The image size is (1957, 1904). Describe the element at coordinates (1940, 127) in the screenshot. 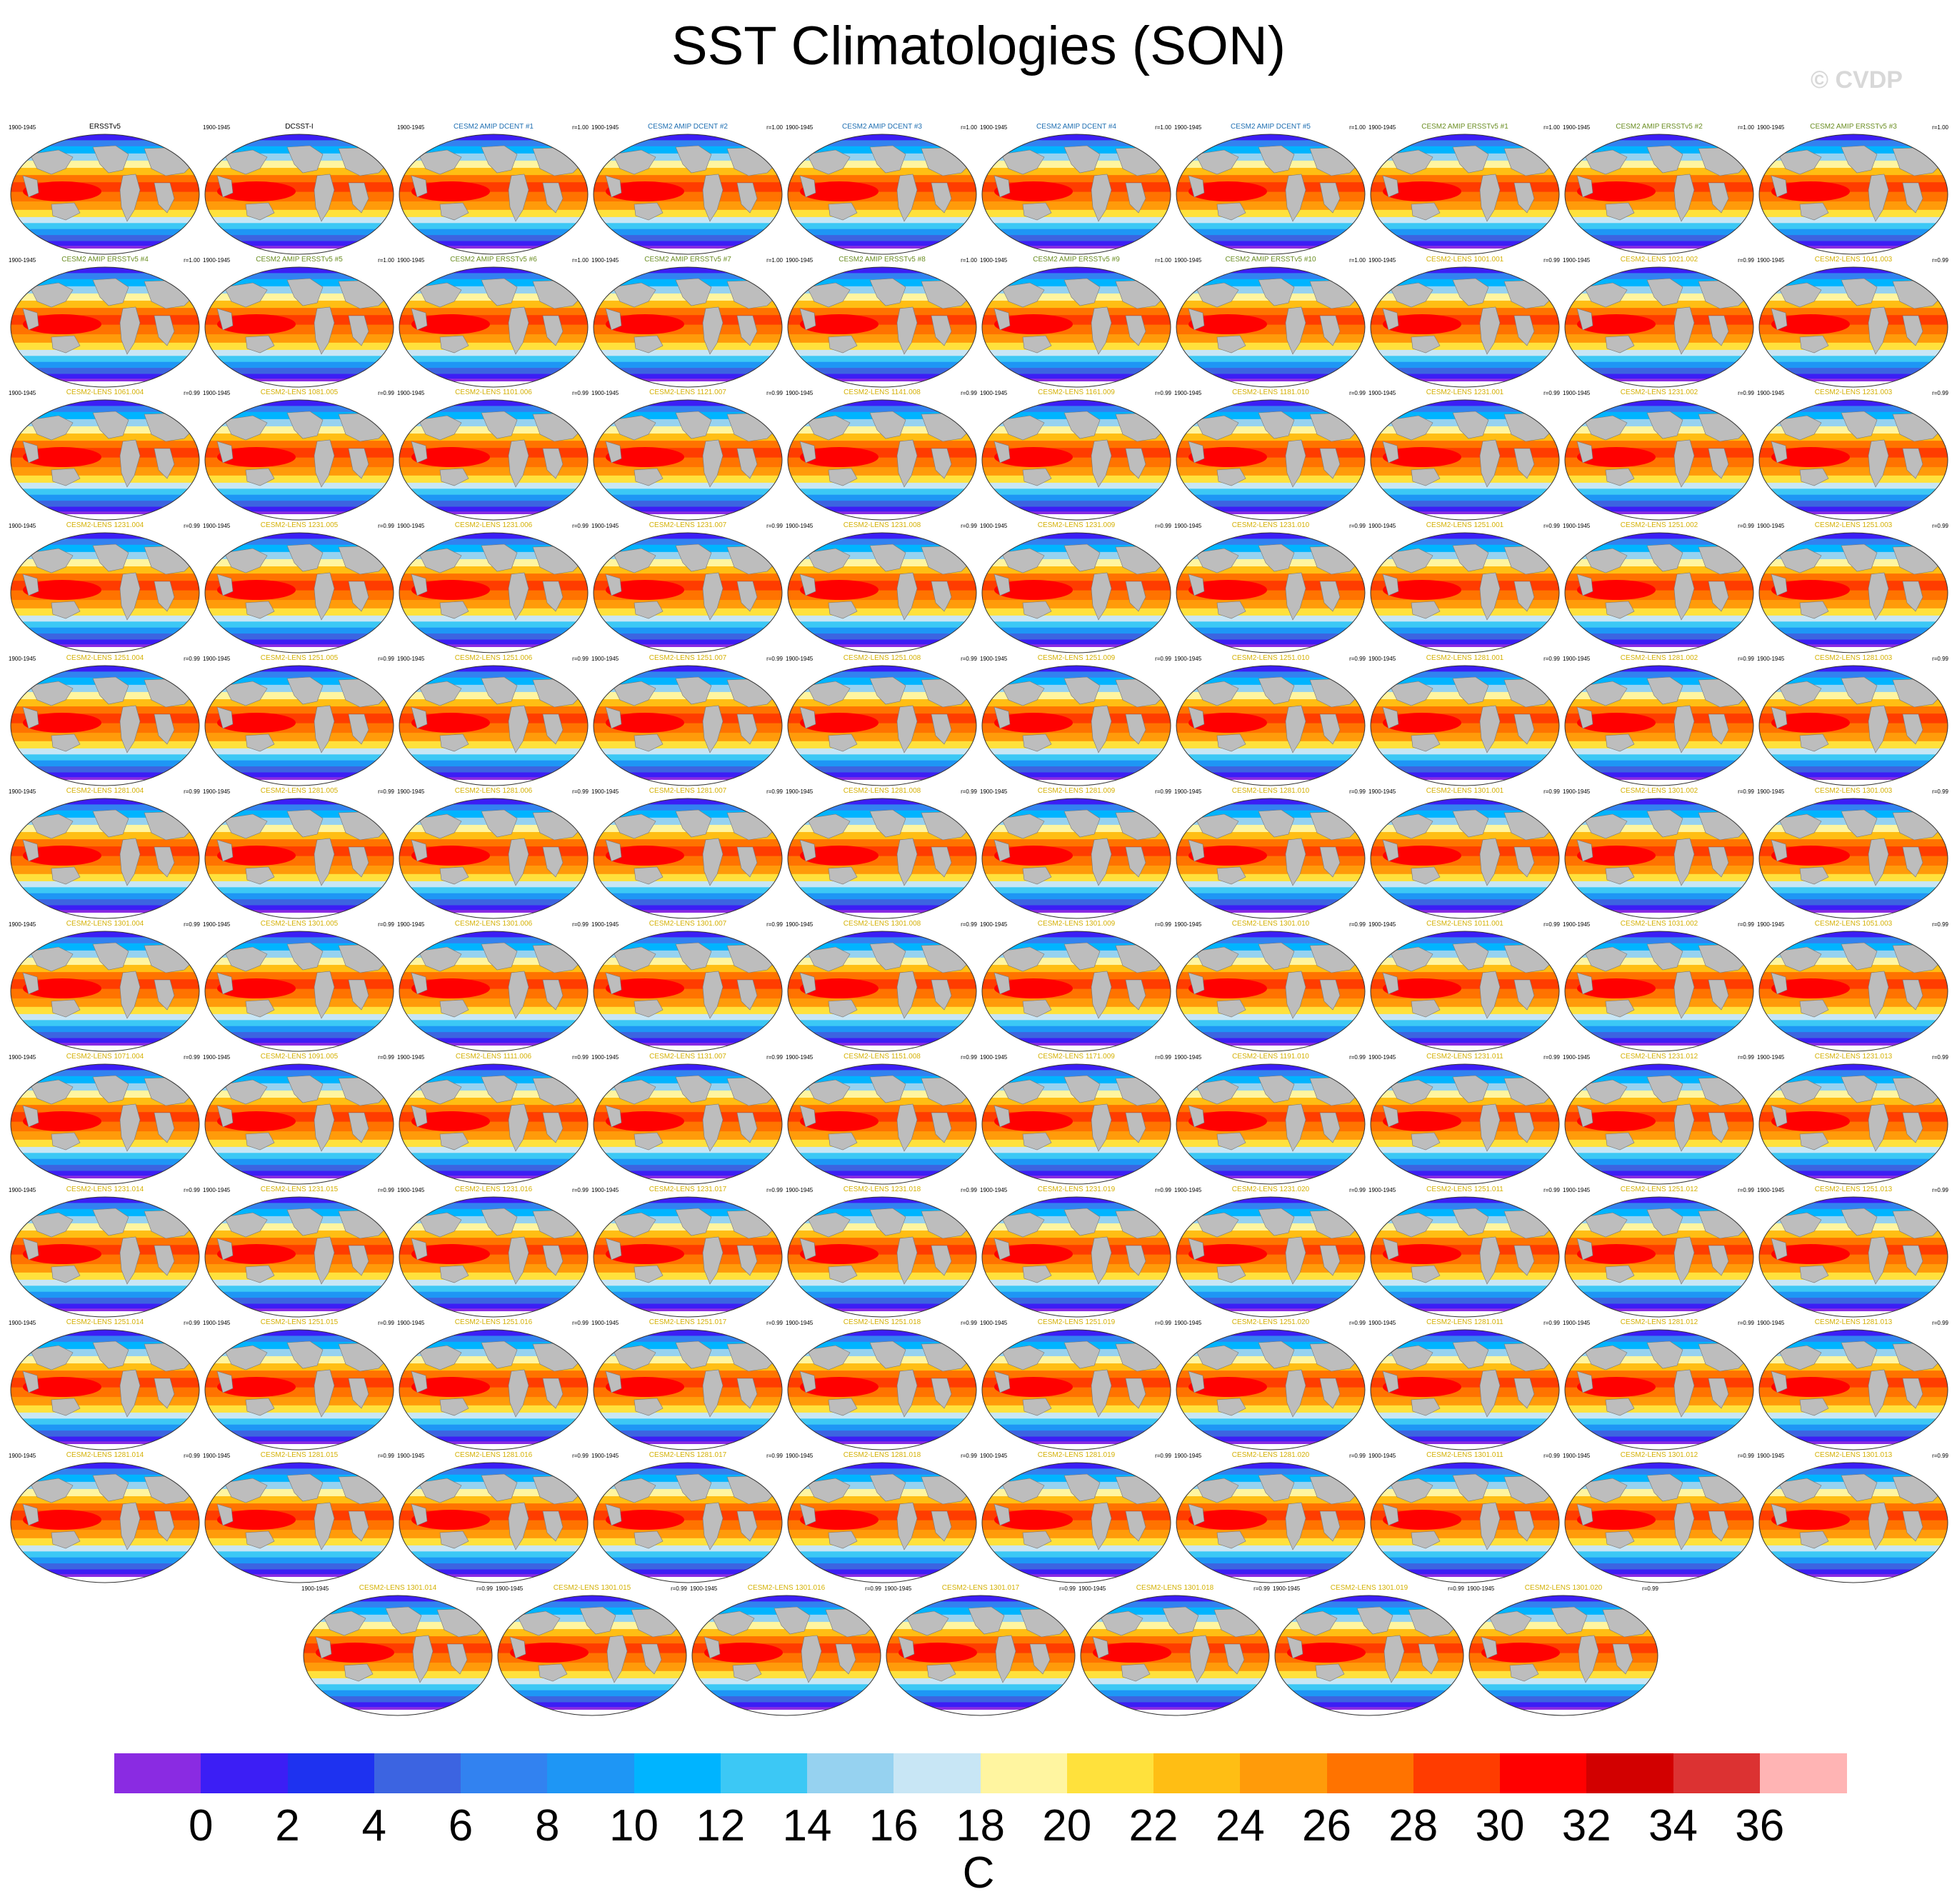

I see `panel-correlation: r=1.00` at that location.